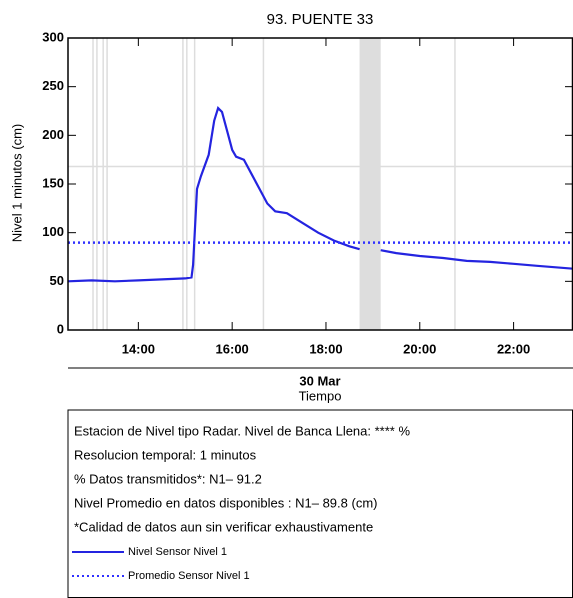 The width and height of the screenshot is (573, 598). What do you see at coordinates (53, 36) in the screenshot?
I see `y-tick-label: 300` at bounding box center [53, 36].